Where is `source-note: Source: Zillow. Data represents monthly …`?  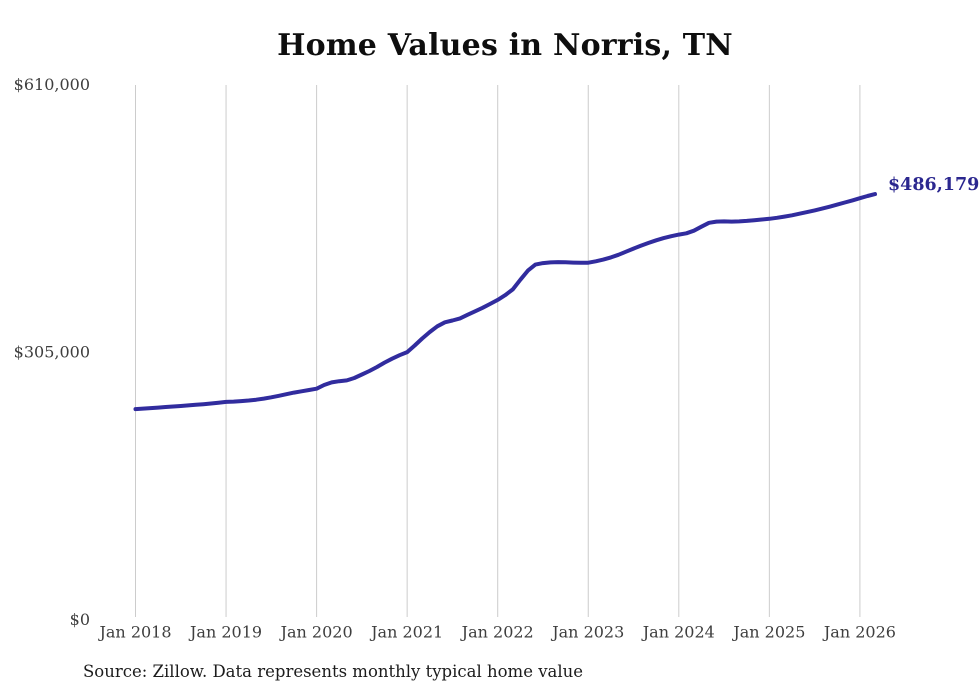 source-note: Source: Zillow. Data represents monthly … is located at coordinates (333, 671).